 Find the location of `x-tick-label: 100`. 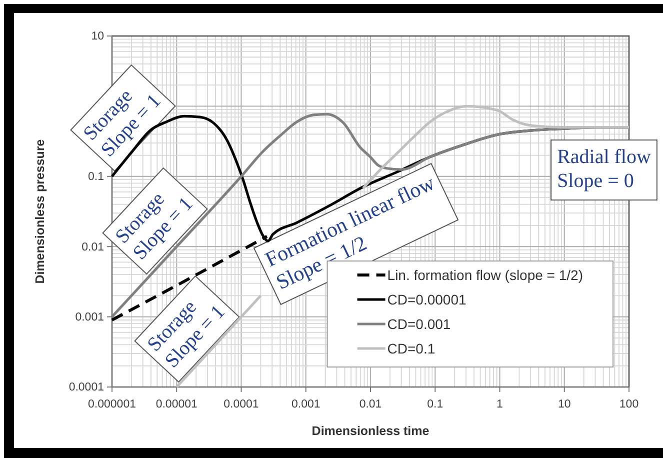

x-tick-label: 100 is located at coordinates (629, 404).